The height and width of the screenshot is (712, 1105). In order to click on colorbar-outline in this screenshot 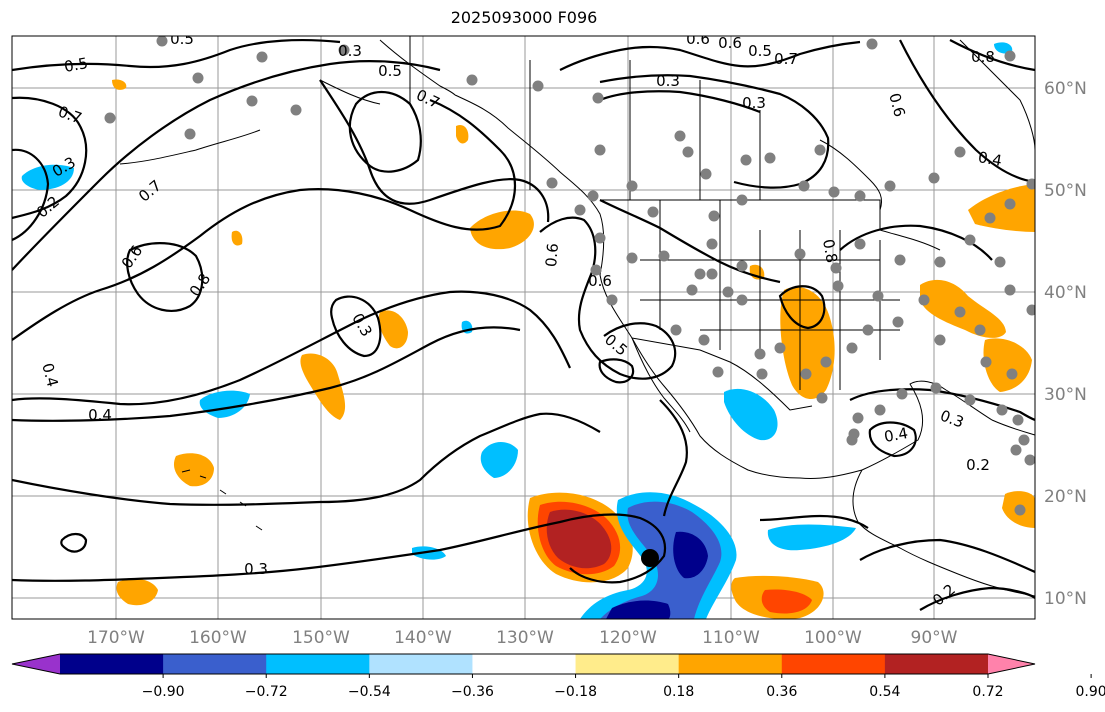, I will do `click(523, 664)`.